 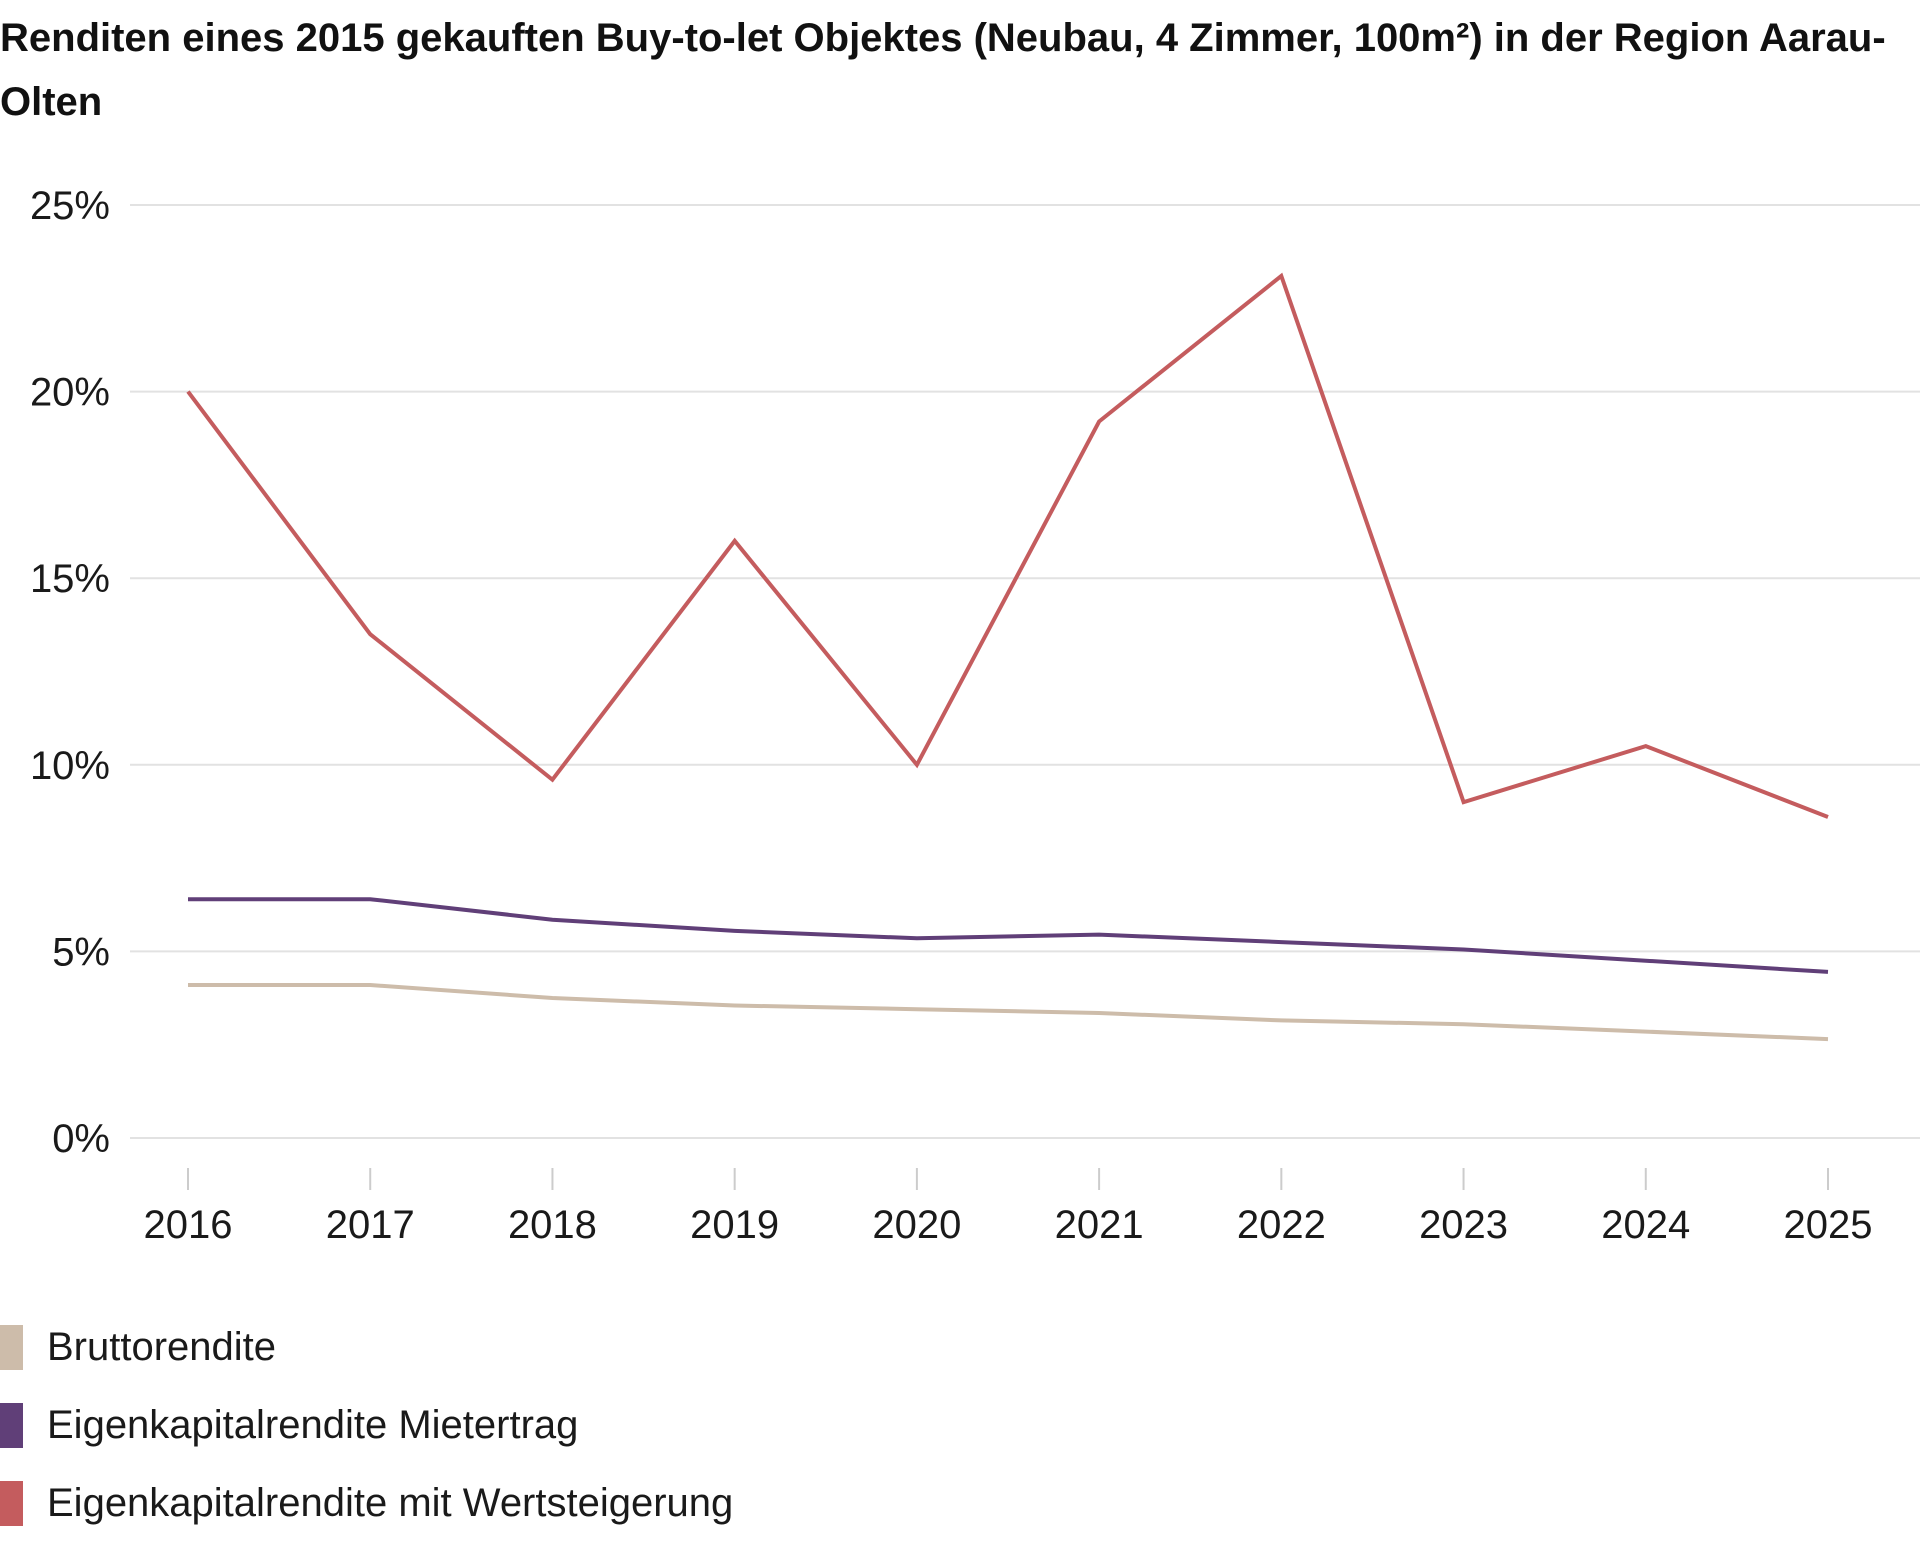 What do you see at coordinates (313, 1424) in the screenshot?
I see `legend-label: Eigenkapitalrendite Mietertrag` at bounding box center [313, 1424].